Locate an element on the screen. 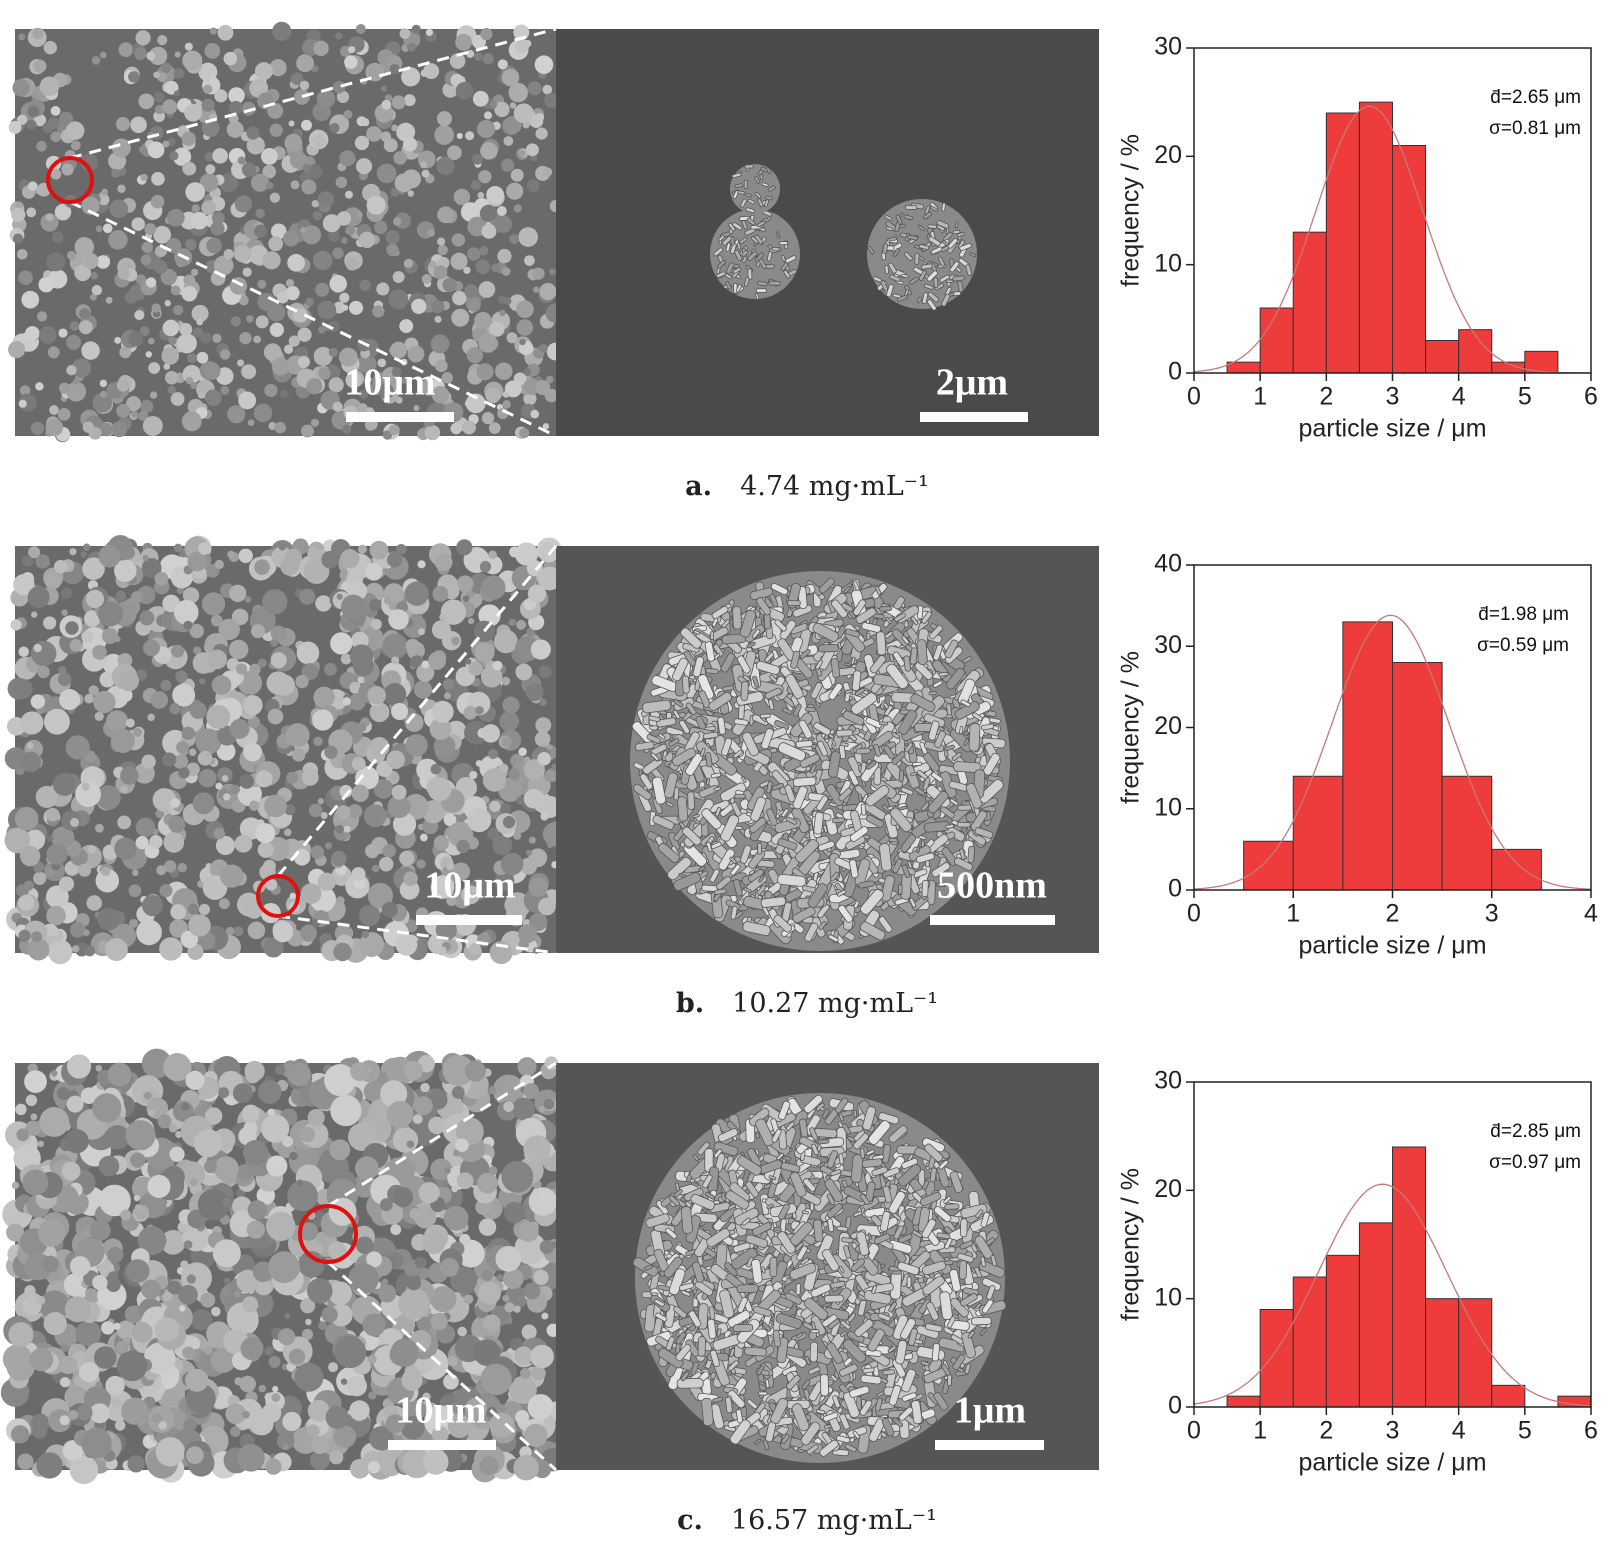 The image size is (1614, 1562). caption: a. 4.74 mg·mL⁻¹ is located at coordinates (807, 486).